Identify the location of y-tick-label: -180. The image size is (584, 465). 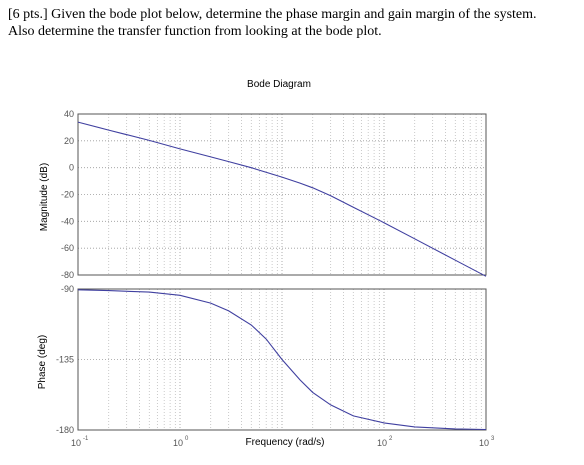
(65, 430).